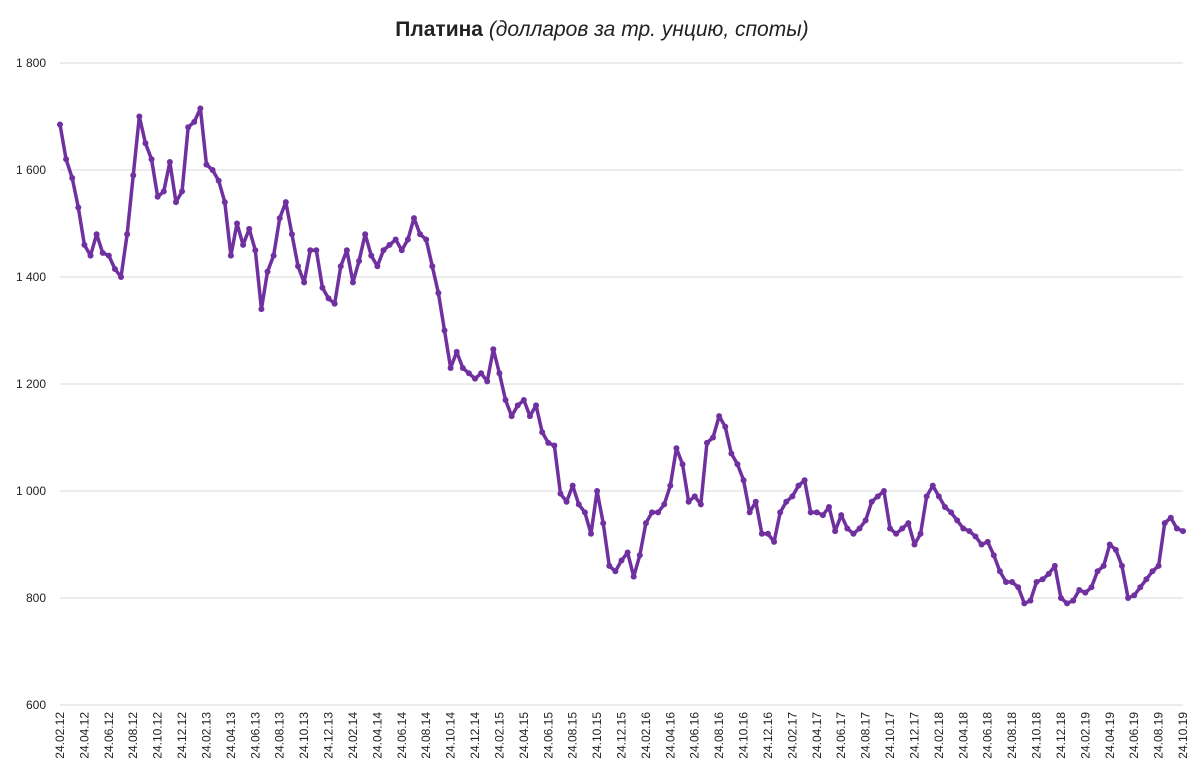 This screenshot has height=778, width=1204. I want to click on x-tick-label: 24.08.12, so click(133, 735).